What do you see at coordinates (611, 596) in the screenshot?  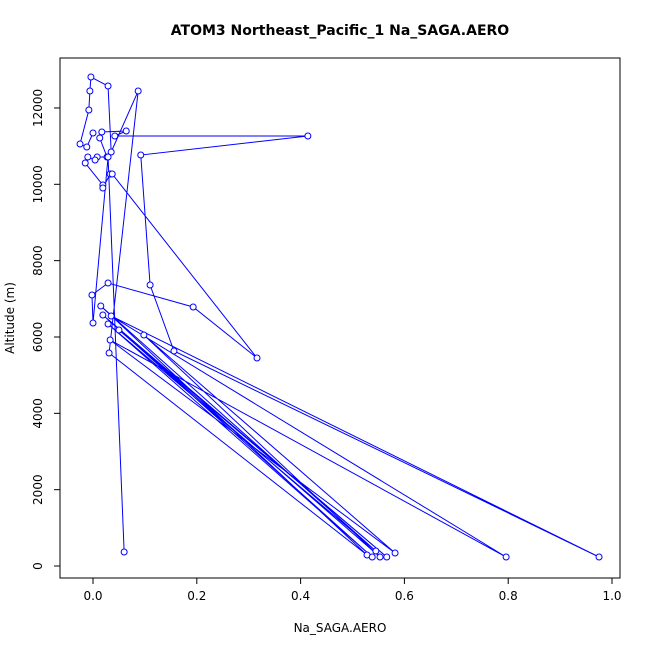 I see `x-tick-label: 1.0` at bounding box center [611, 596].